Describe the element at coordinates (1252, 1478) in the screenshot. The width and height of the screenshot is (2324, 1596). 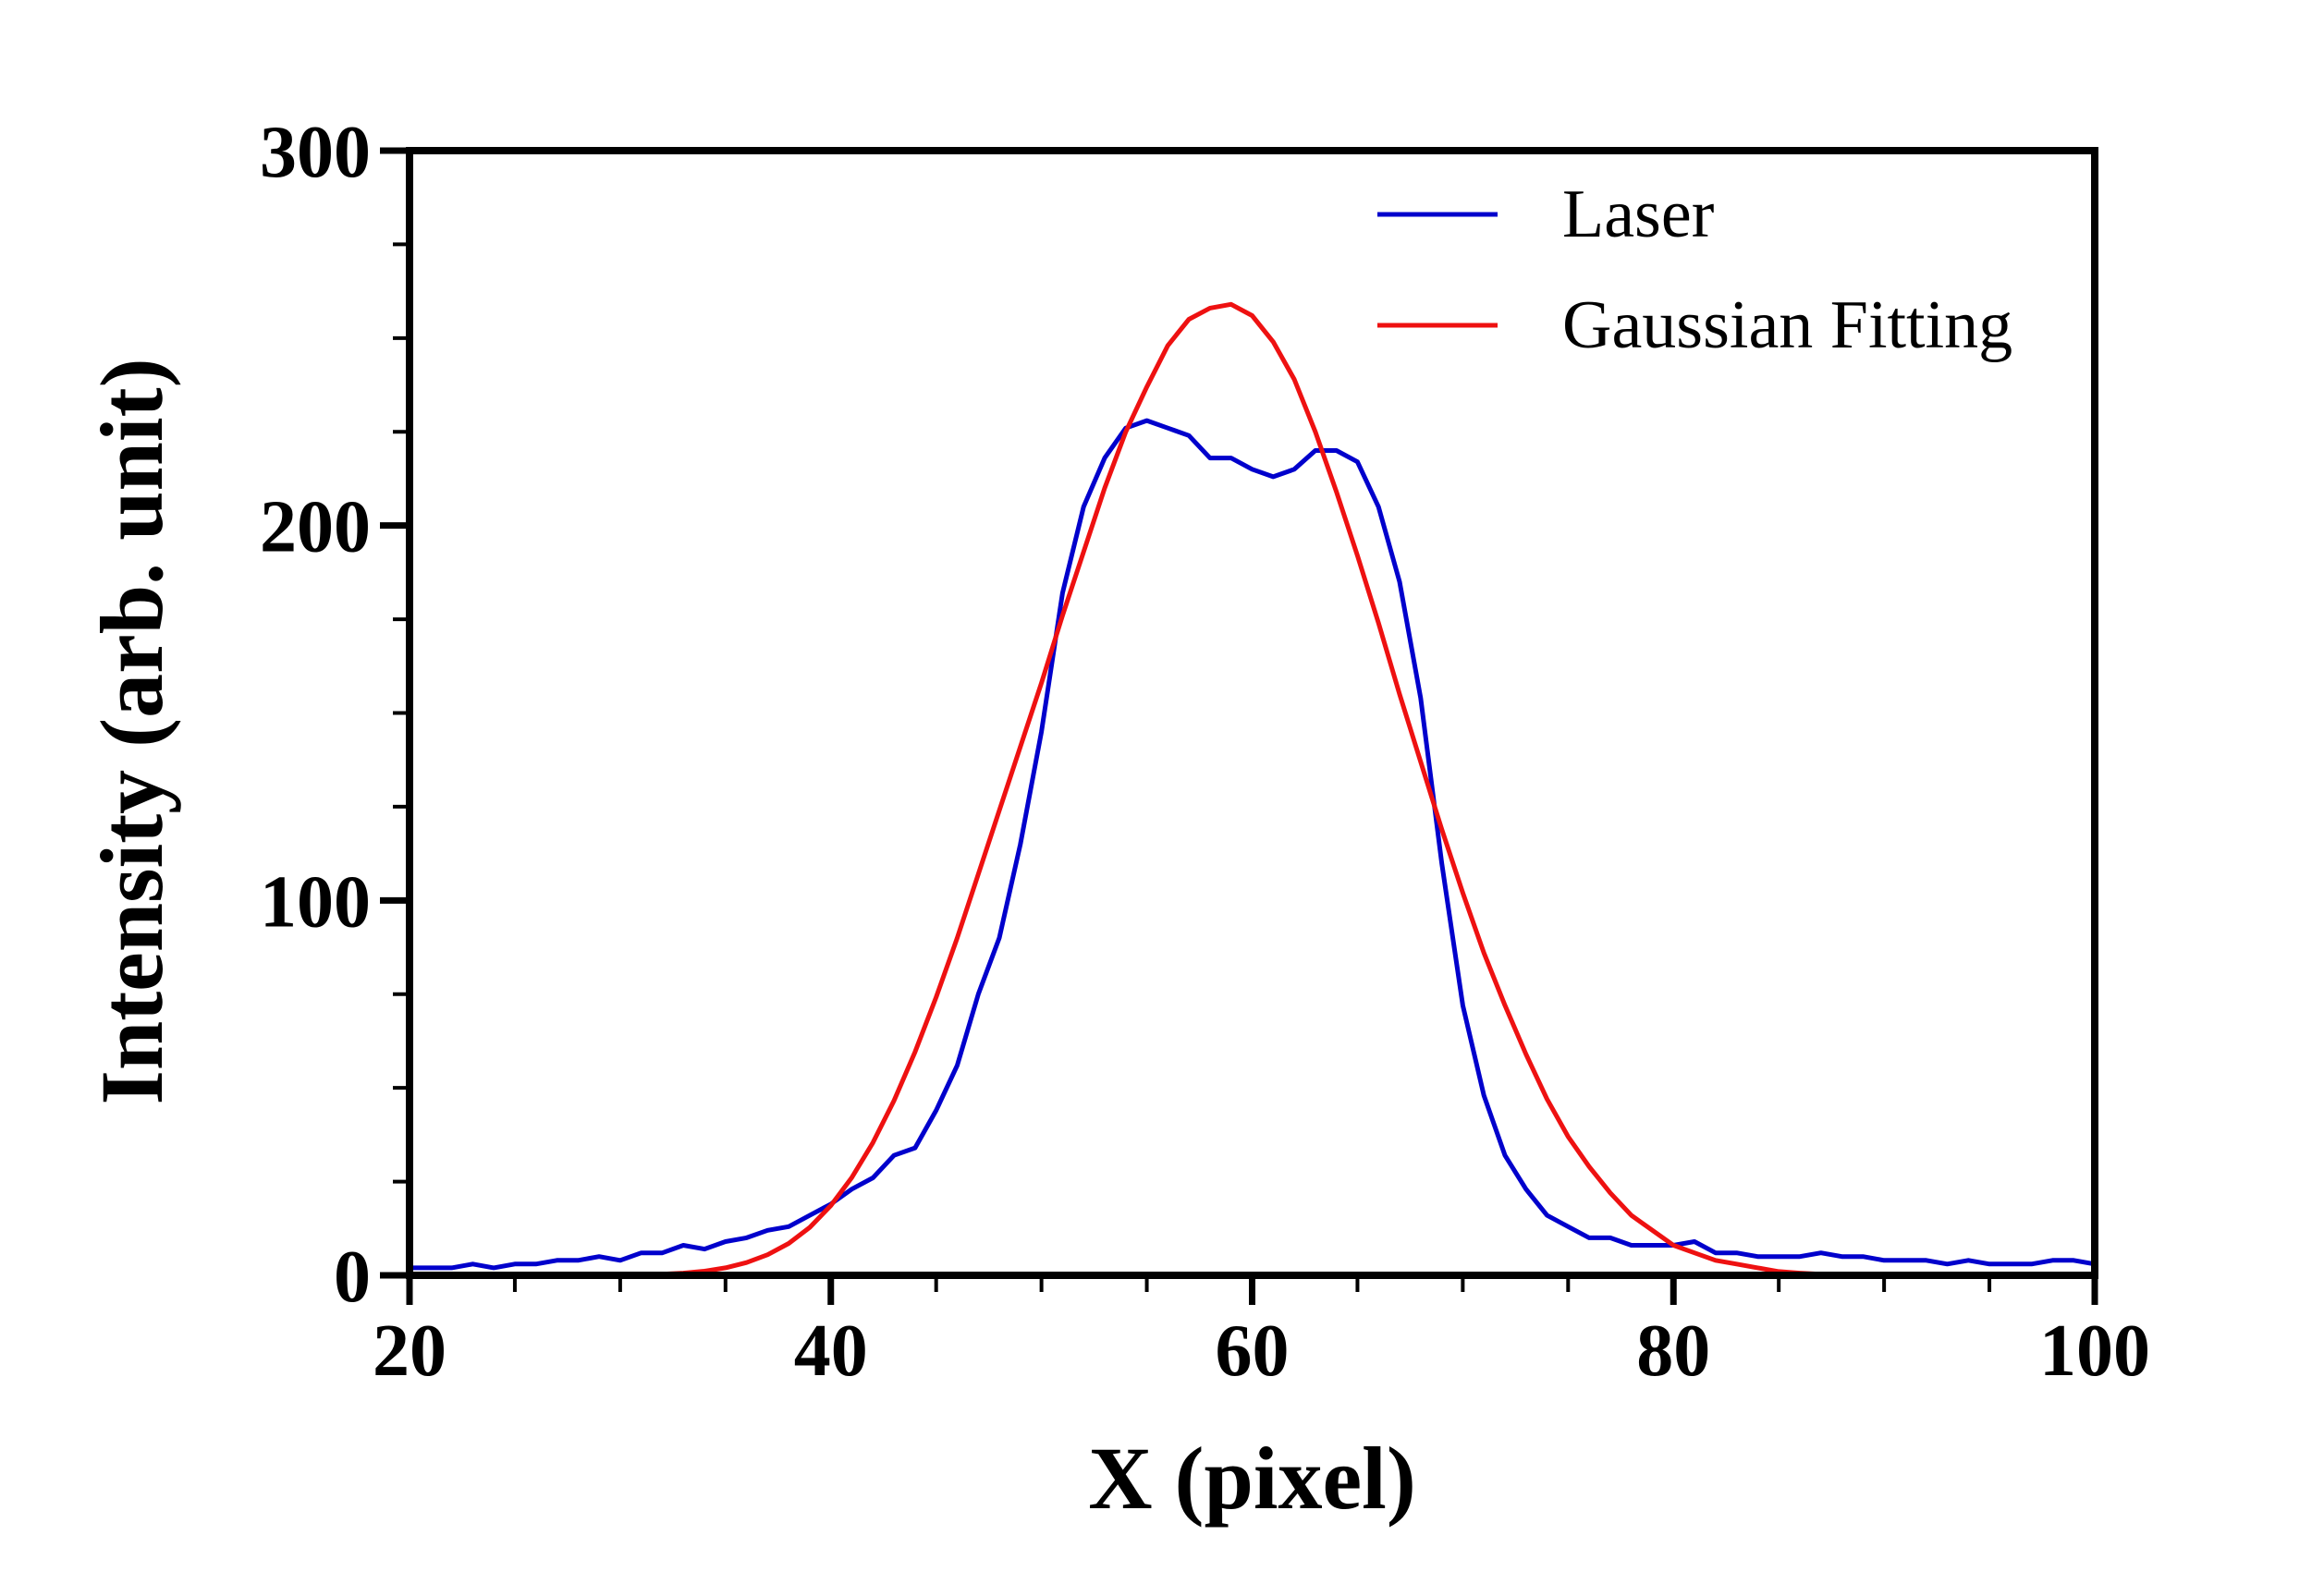
I see `x-axis-title: X (pixel)` at that location.